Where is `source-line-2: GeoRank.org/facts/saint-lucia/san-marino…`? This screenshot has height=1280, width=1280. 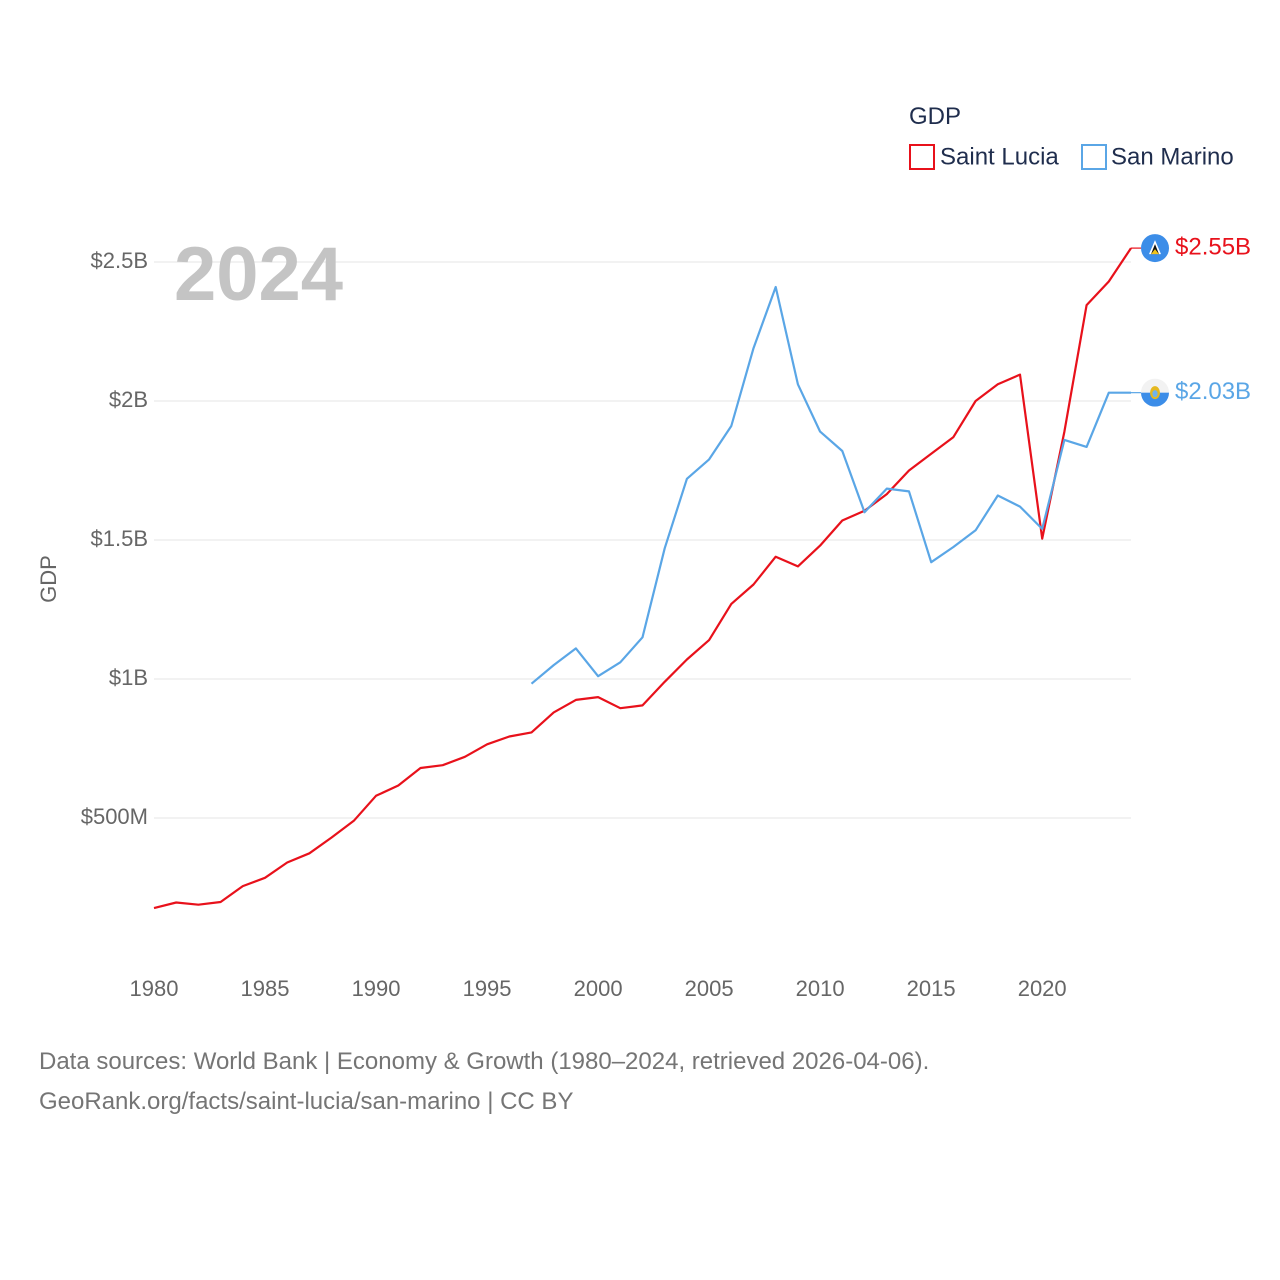 source-line-2: GeoRank.org/facts/saint-lucia/san-marino… is located at coordinates (306, 1101).